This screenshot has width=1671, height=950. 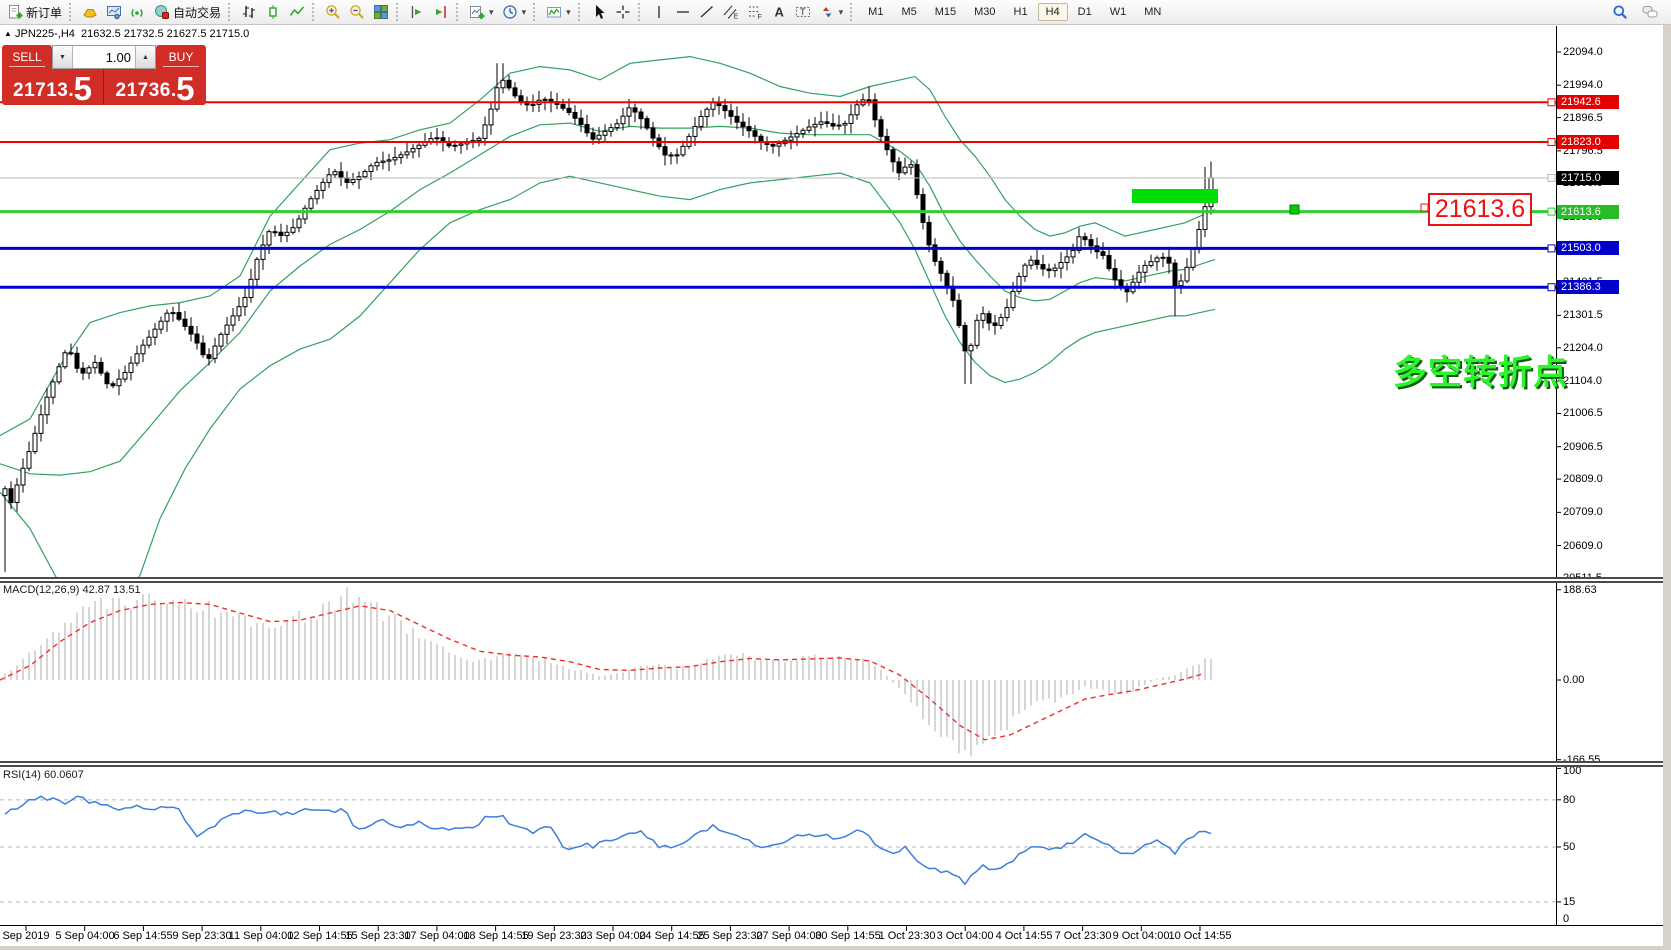 I want to click on highlight-zone, so click(x=1175, y=196).